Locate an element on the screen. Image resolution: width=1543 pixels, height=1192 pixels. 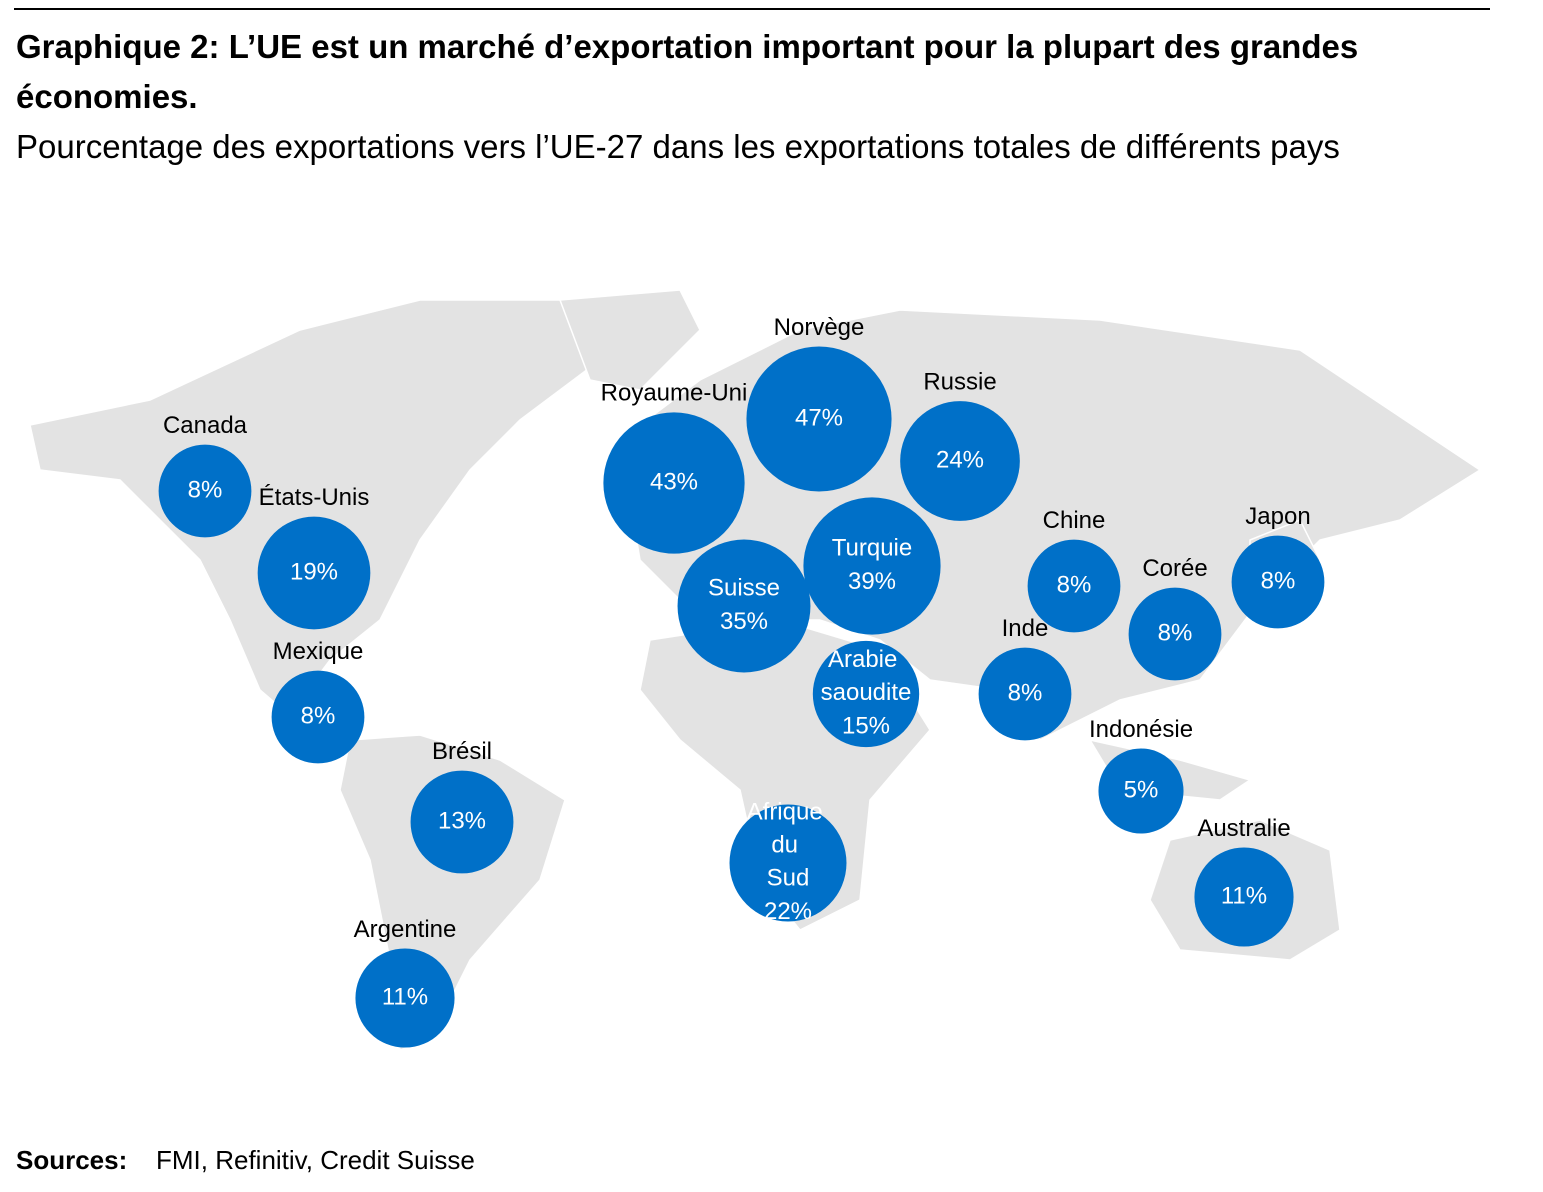
country-label: Turquie is located at coordinates (872, 548).